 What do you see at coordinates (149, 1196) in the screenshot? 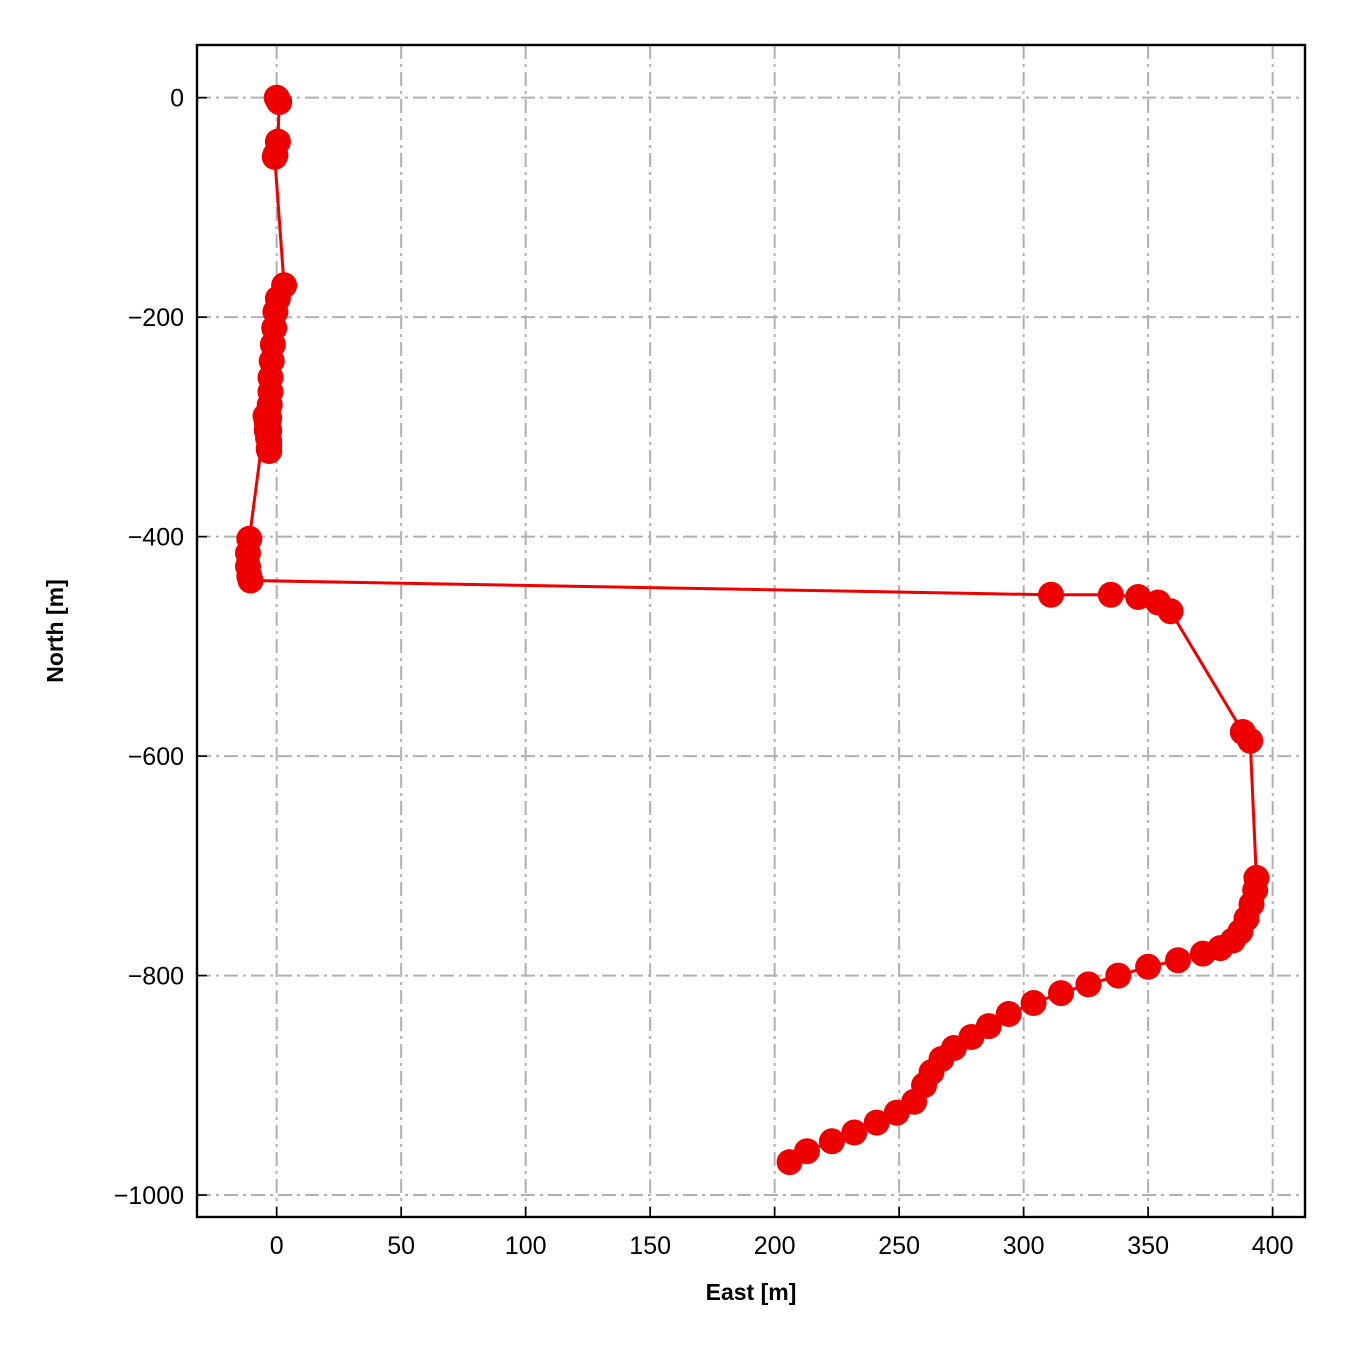
I see `y-tick-label: −1000` at bounding box center [149, 1196].